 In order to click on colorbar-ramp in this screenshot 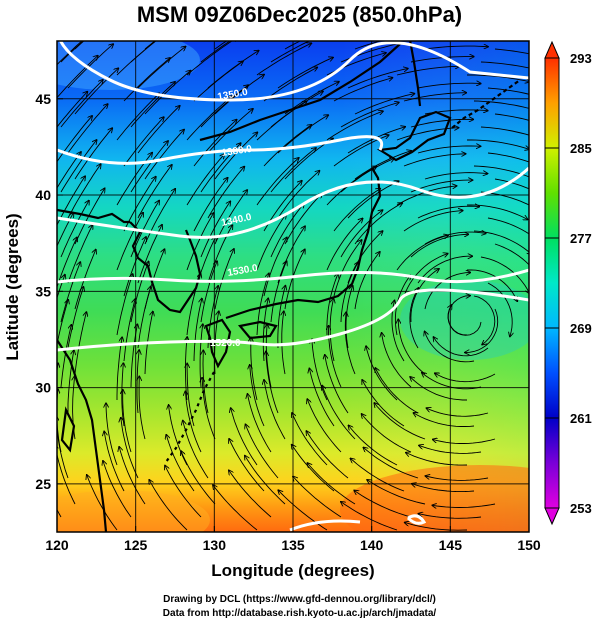, I will do `click(552, 283)`.